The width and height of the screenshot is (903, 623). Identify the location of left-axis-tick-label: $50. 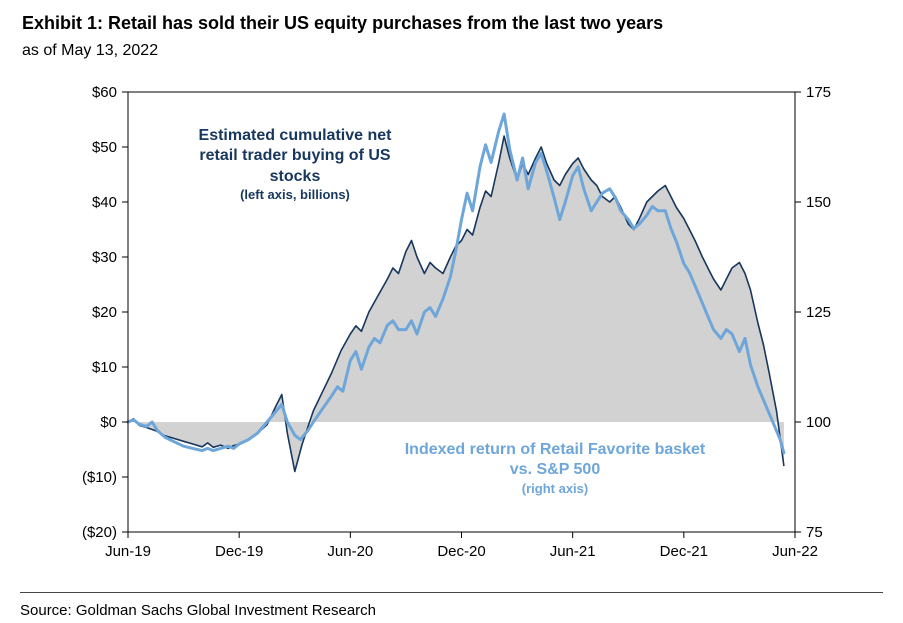
(104, 147).